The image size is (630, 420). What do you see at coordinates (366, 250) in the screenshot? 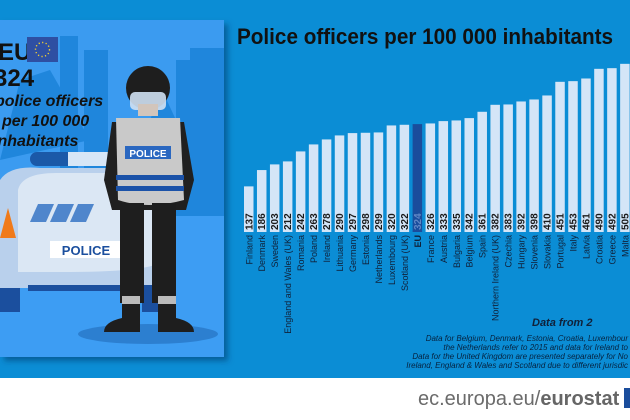
I see `category-label: Estonia` at bounding box center [366, 250].